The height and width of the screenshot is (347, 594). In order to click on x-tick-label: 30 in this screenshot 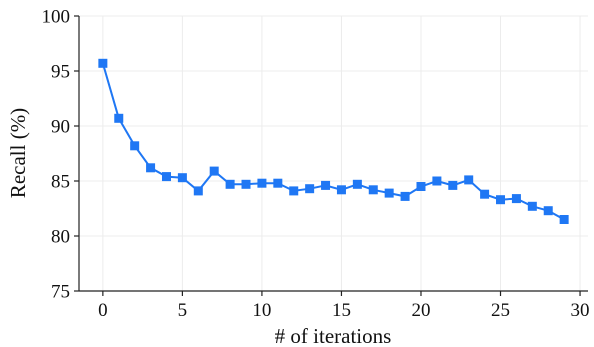, I will do `click(580, 310)`.